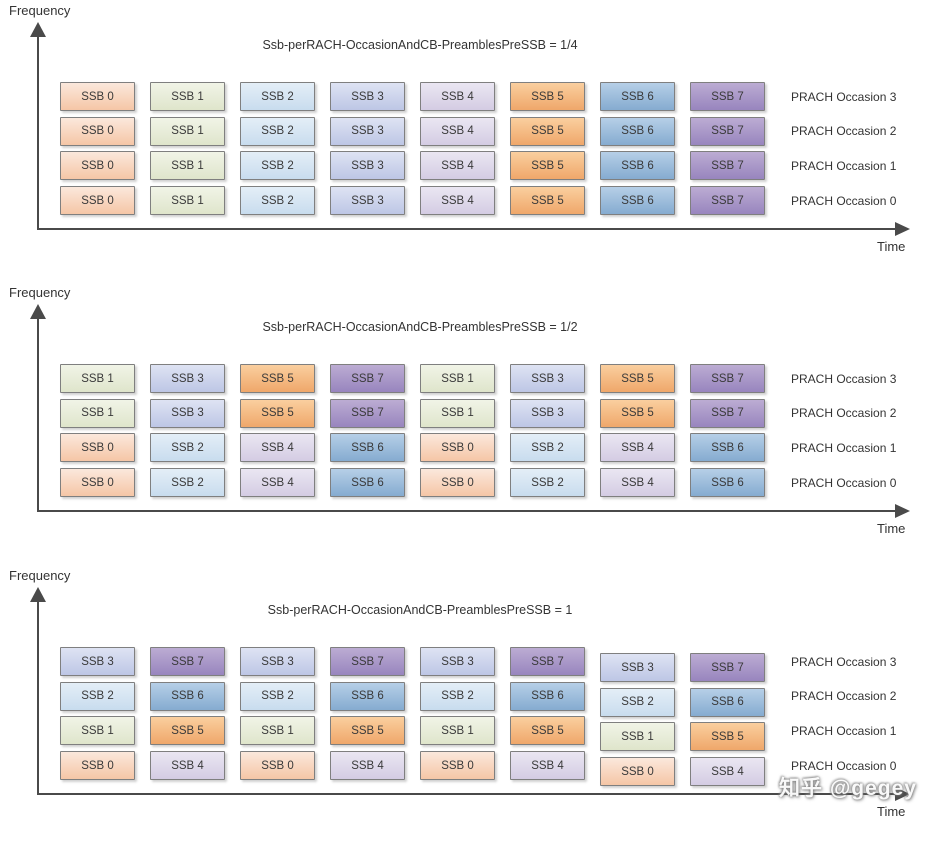 This screenshot has height=842, width=933. Describe the element at coordinates (844, 200) in the screenshot. I see `prach-occasion-label: PRACH Occasion 0` at that location.